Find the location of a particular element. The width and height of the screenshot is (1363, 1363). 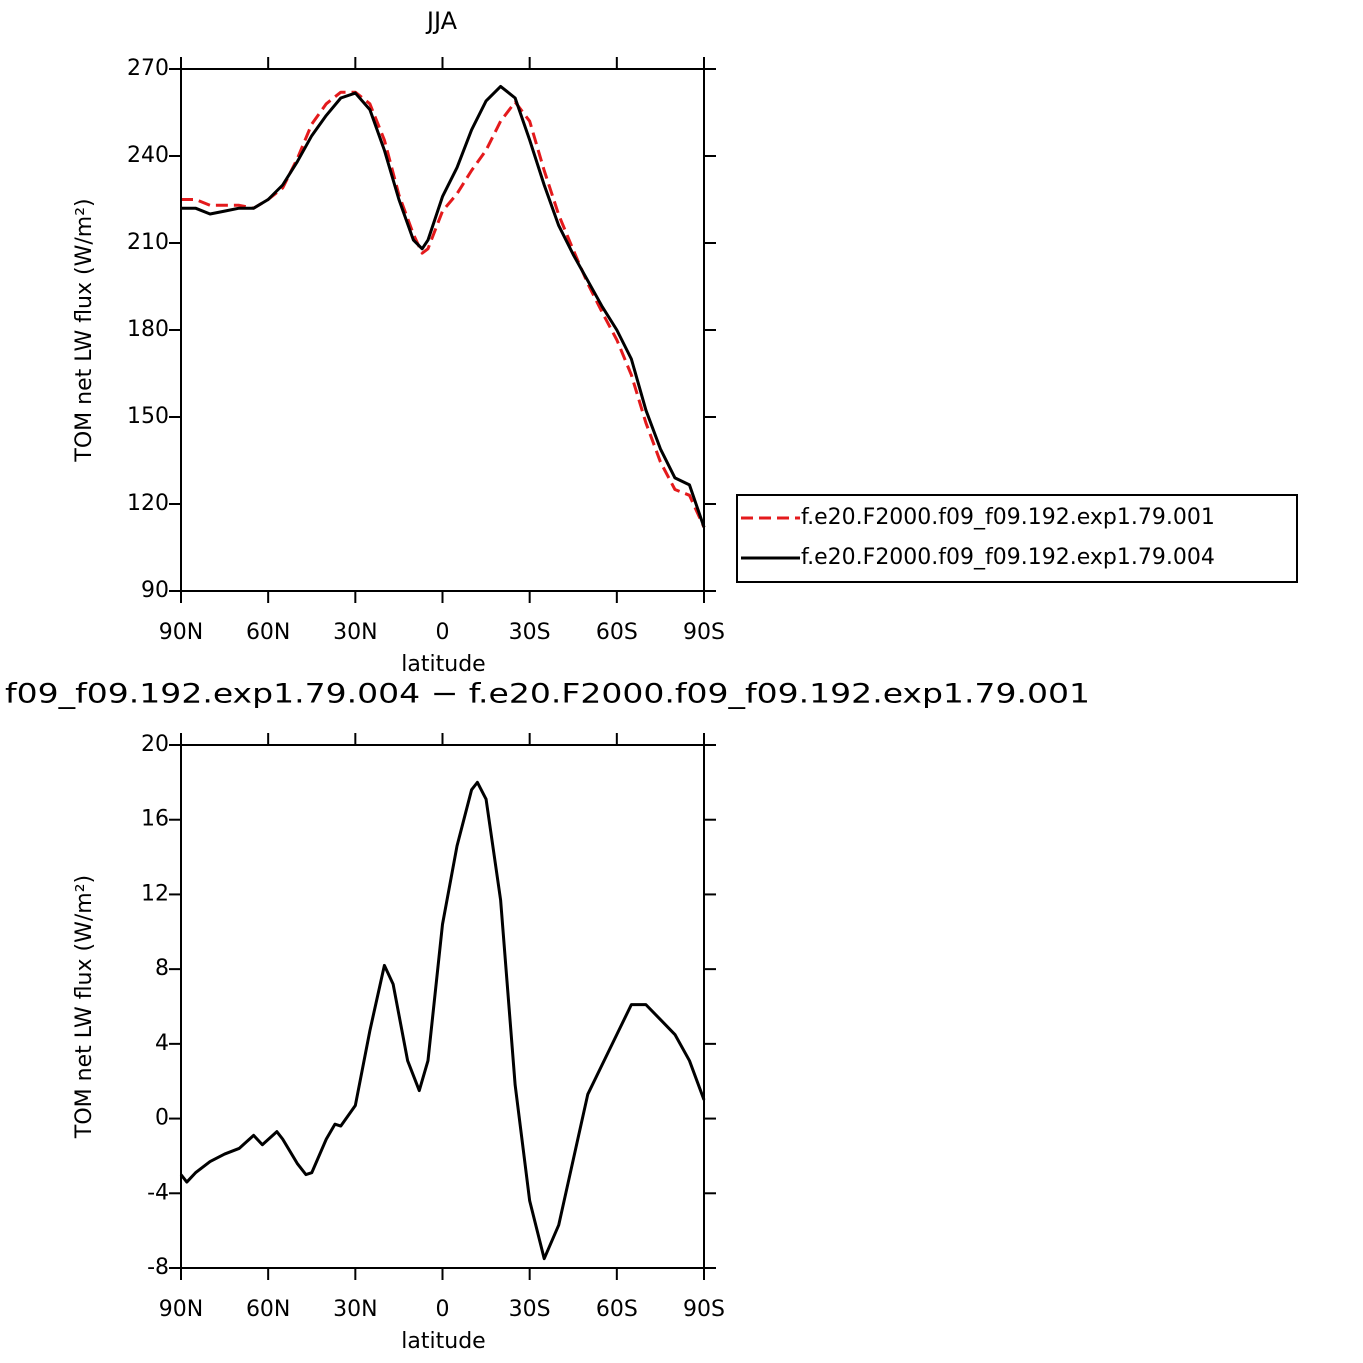

y-tick-label: -8 is located at coordinates (158, 1267).